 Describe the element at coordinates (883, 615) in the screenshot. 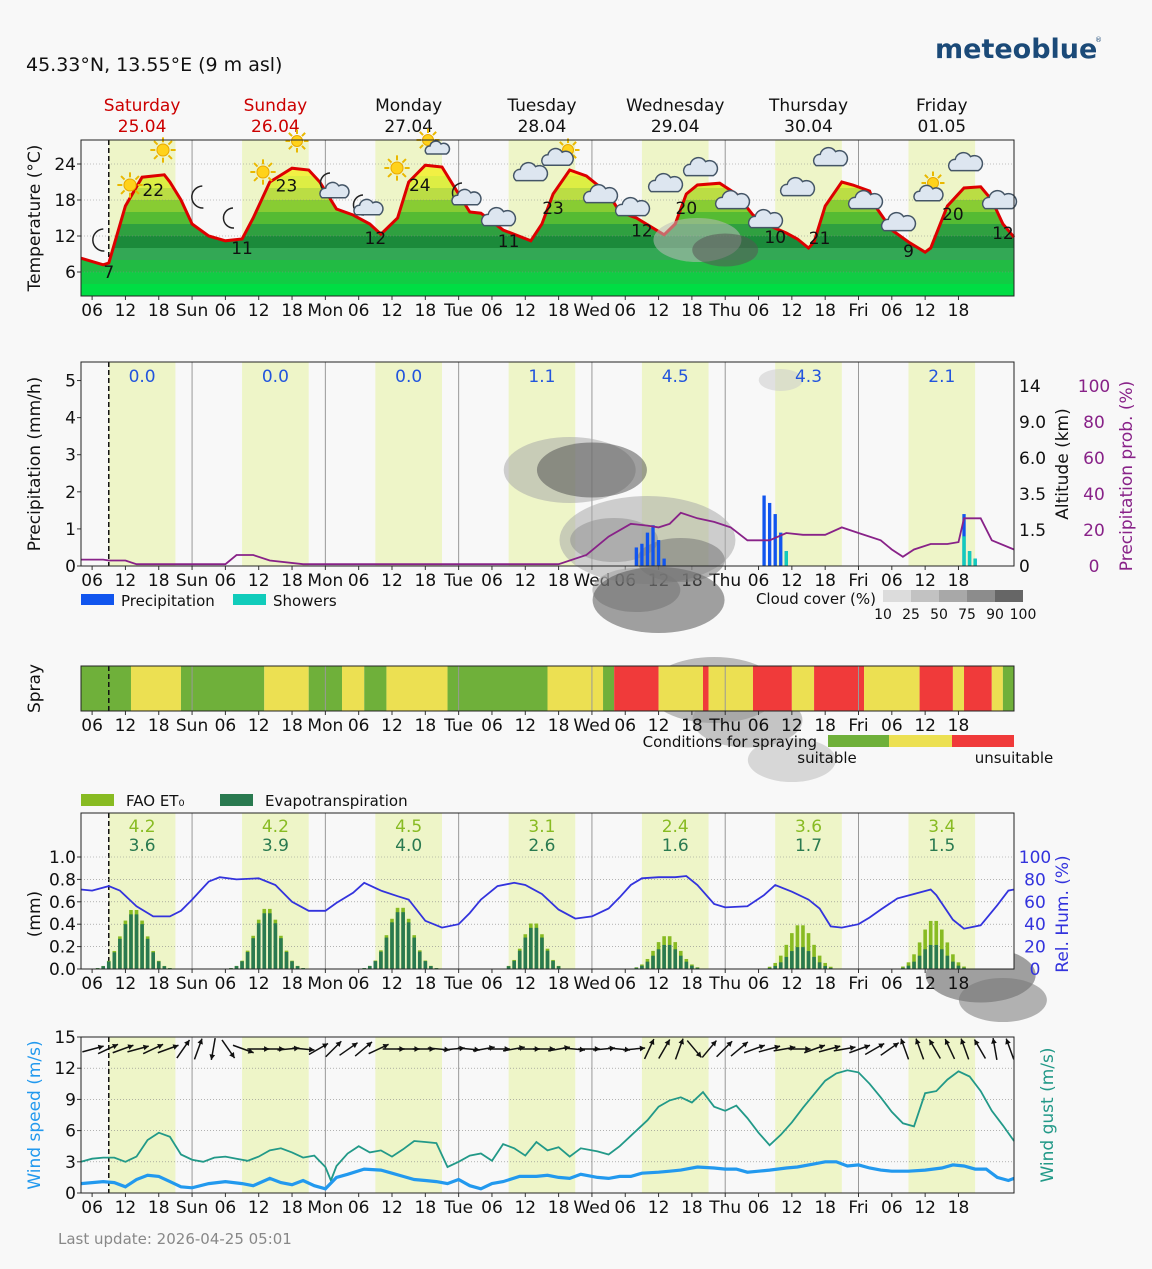

I see `cloud-cover-tick: 10` at that location.